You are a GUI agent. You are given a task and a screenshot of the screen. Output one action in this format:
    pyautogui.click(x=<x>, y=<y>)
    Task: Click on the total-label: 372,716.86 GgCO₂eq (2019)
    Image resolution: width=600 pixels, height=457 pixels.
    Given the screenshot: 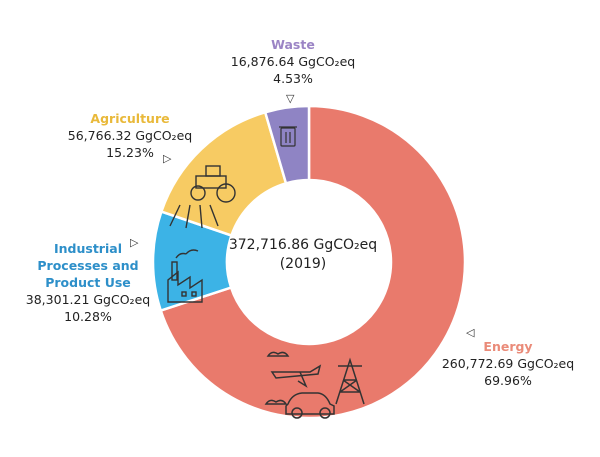 What is the action you would take?
    pyautogui.click(x=303, y=255)
    